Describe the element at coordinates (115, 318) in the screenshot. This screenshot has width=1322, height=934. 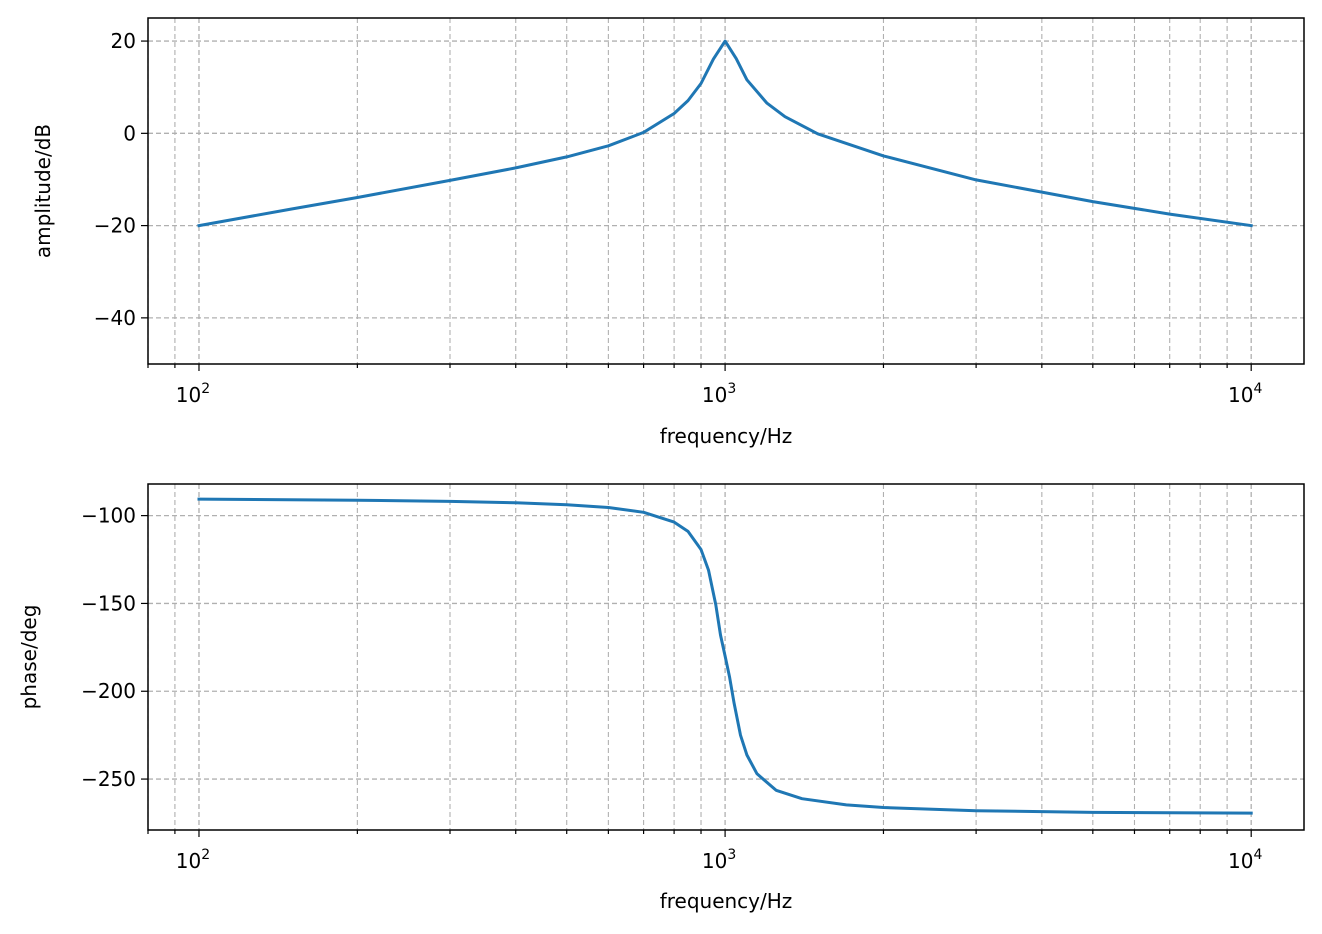
I see `y-tick-label: −40` at that location.